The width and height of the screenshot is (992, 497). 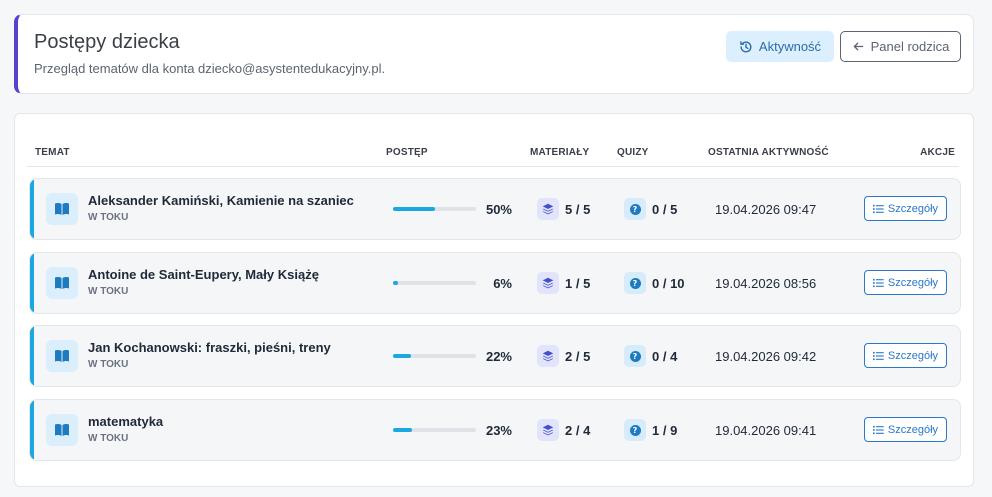 What do you see at coordinates (766, 356) in the screenshot?
I see `last-activity-date: 19.04.2026 09:42` at bounding box center [766, 356].